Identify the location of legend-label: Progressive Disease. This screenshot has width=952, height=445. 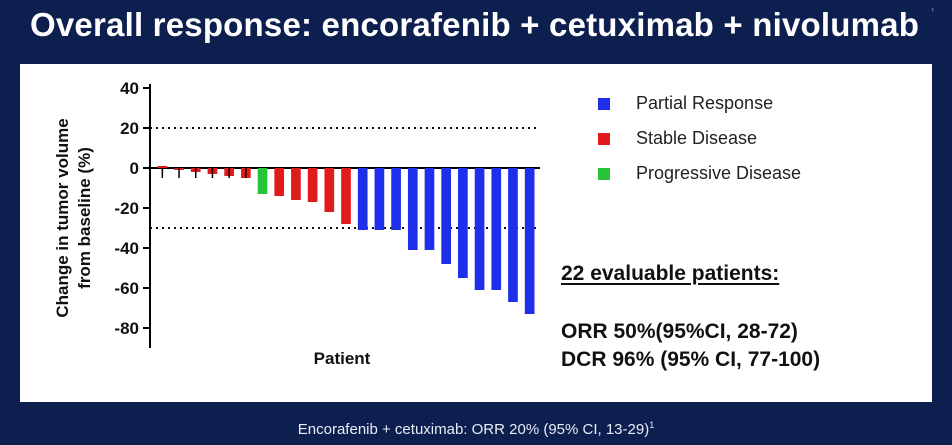
(719, 173).